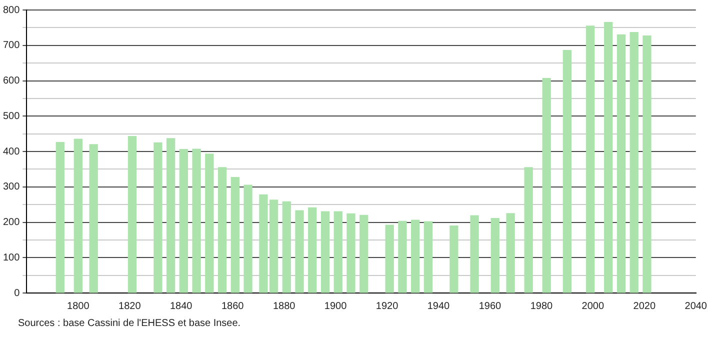 The image size is (710, 340). I want to click on y-tick-label: 100, so click(11, 258).